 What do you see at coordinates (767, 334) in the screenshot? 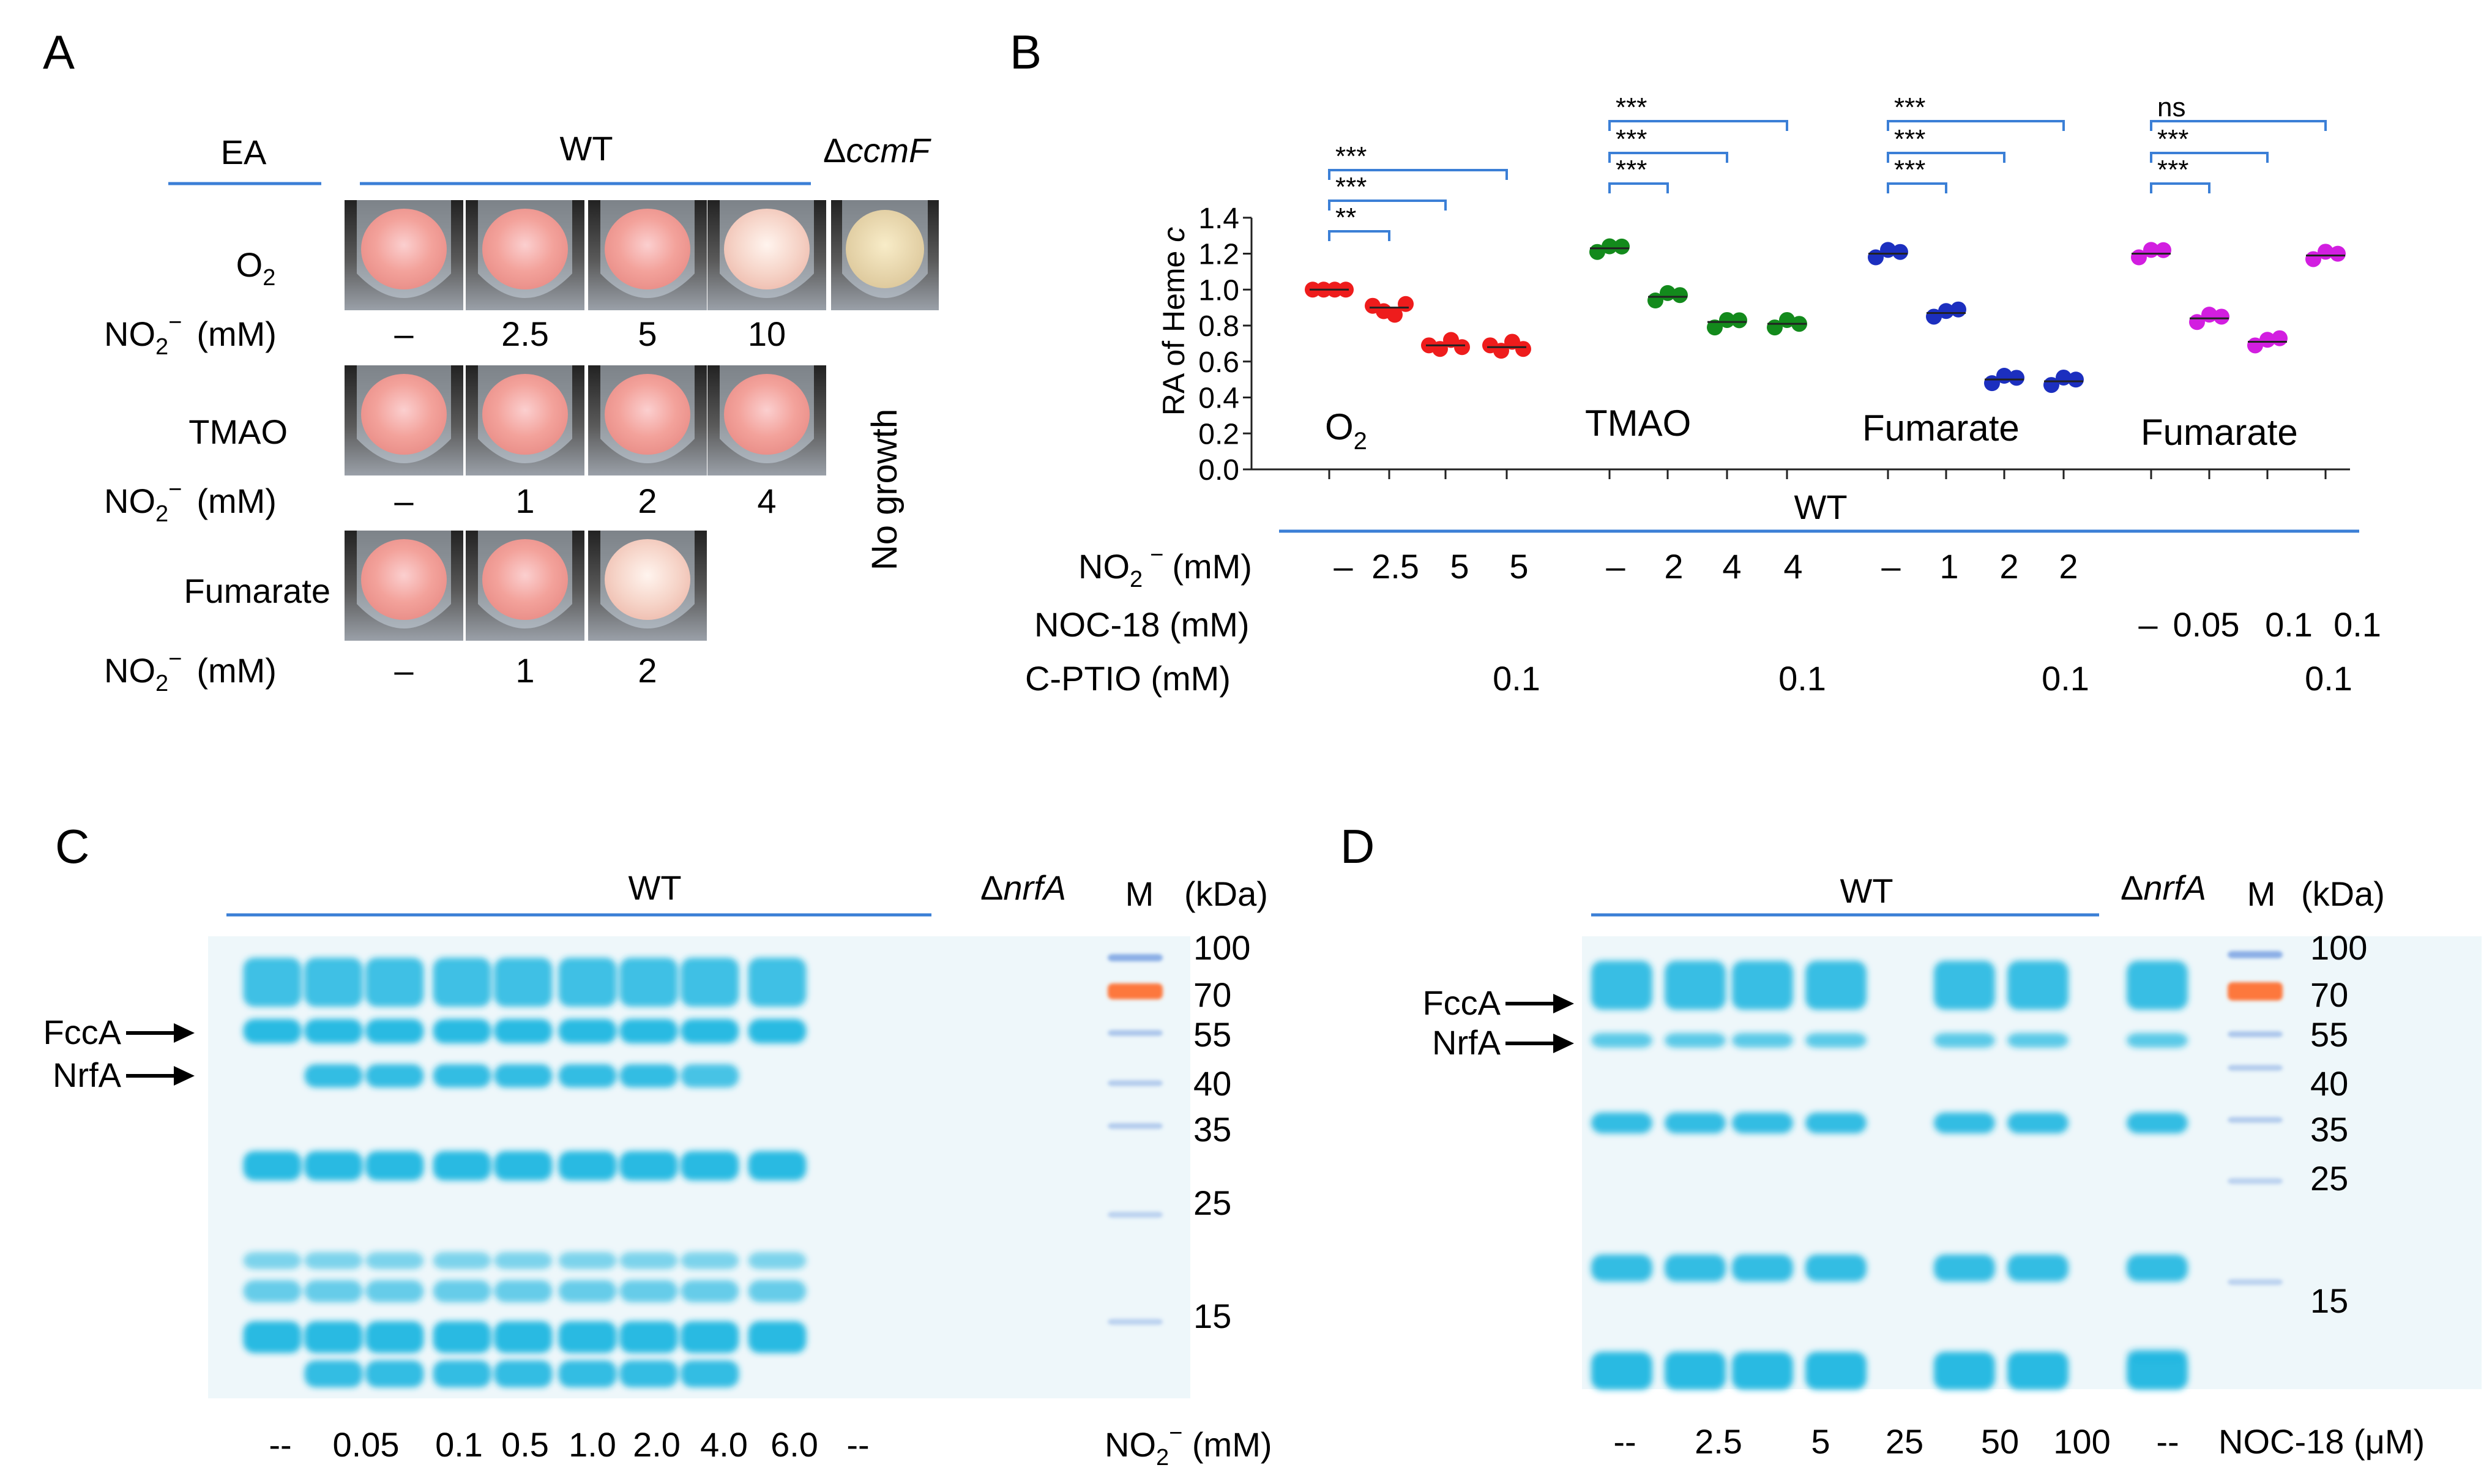
I see `dose-label: 10` at bounding box center [767, 334].